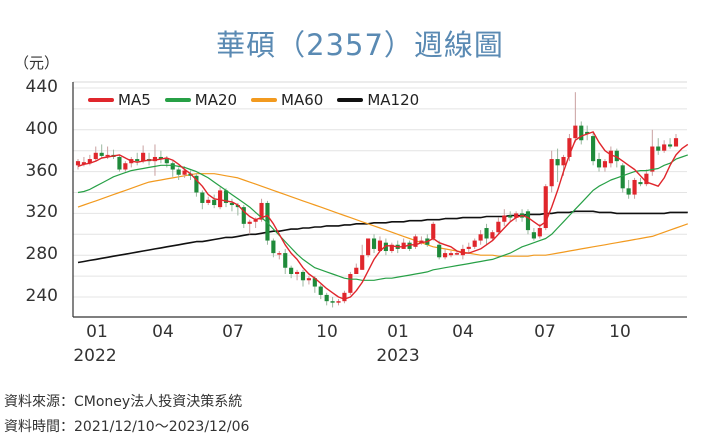 The image size is (720, 436). Describe the element at coordinates (302, 100) in the screenshot. I see `legend-label: MA60` at that location.